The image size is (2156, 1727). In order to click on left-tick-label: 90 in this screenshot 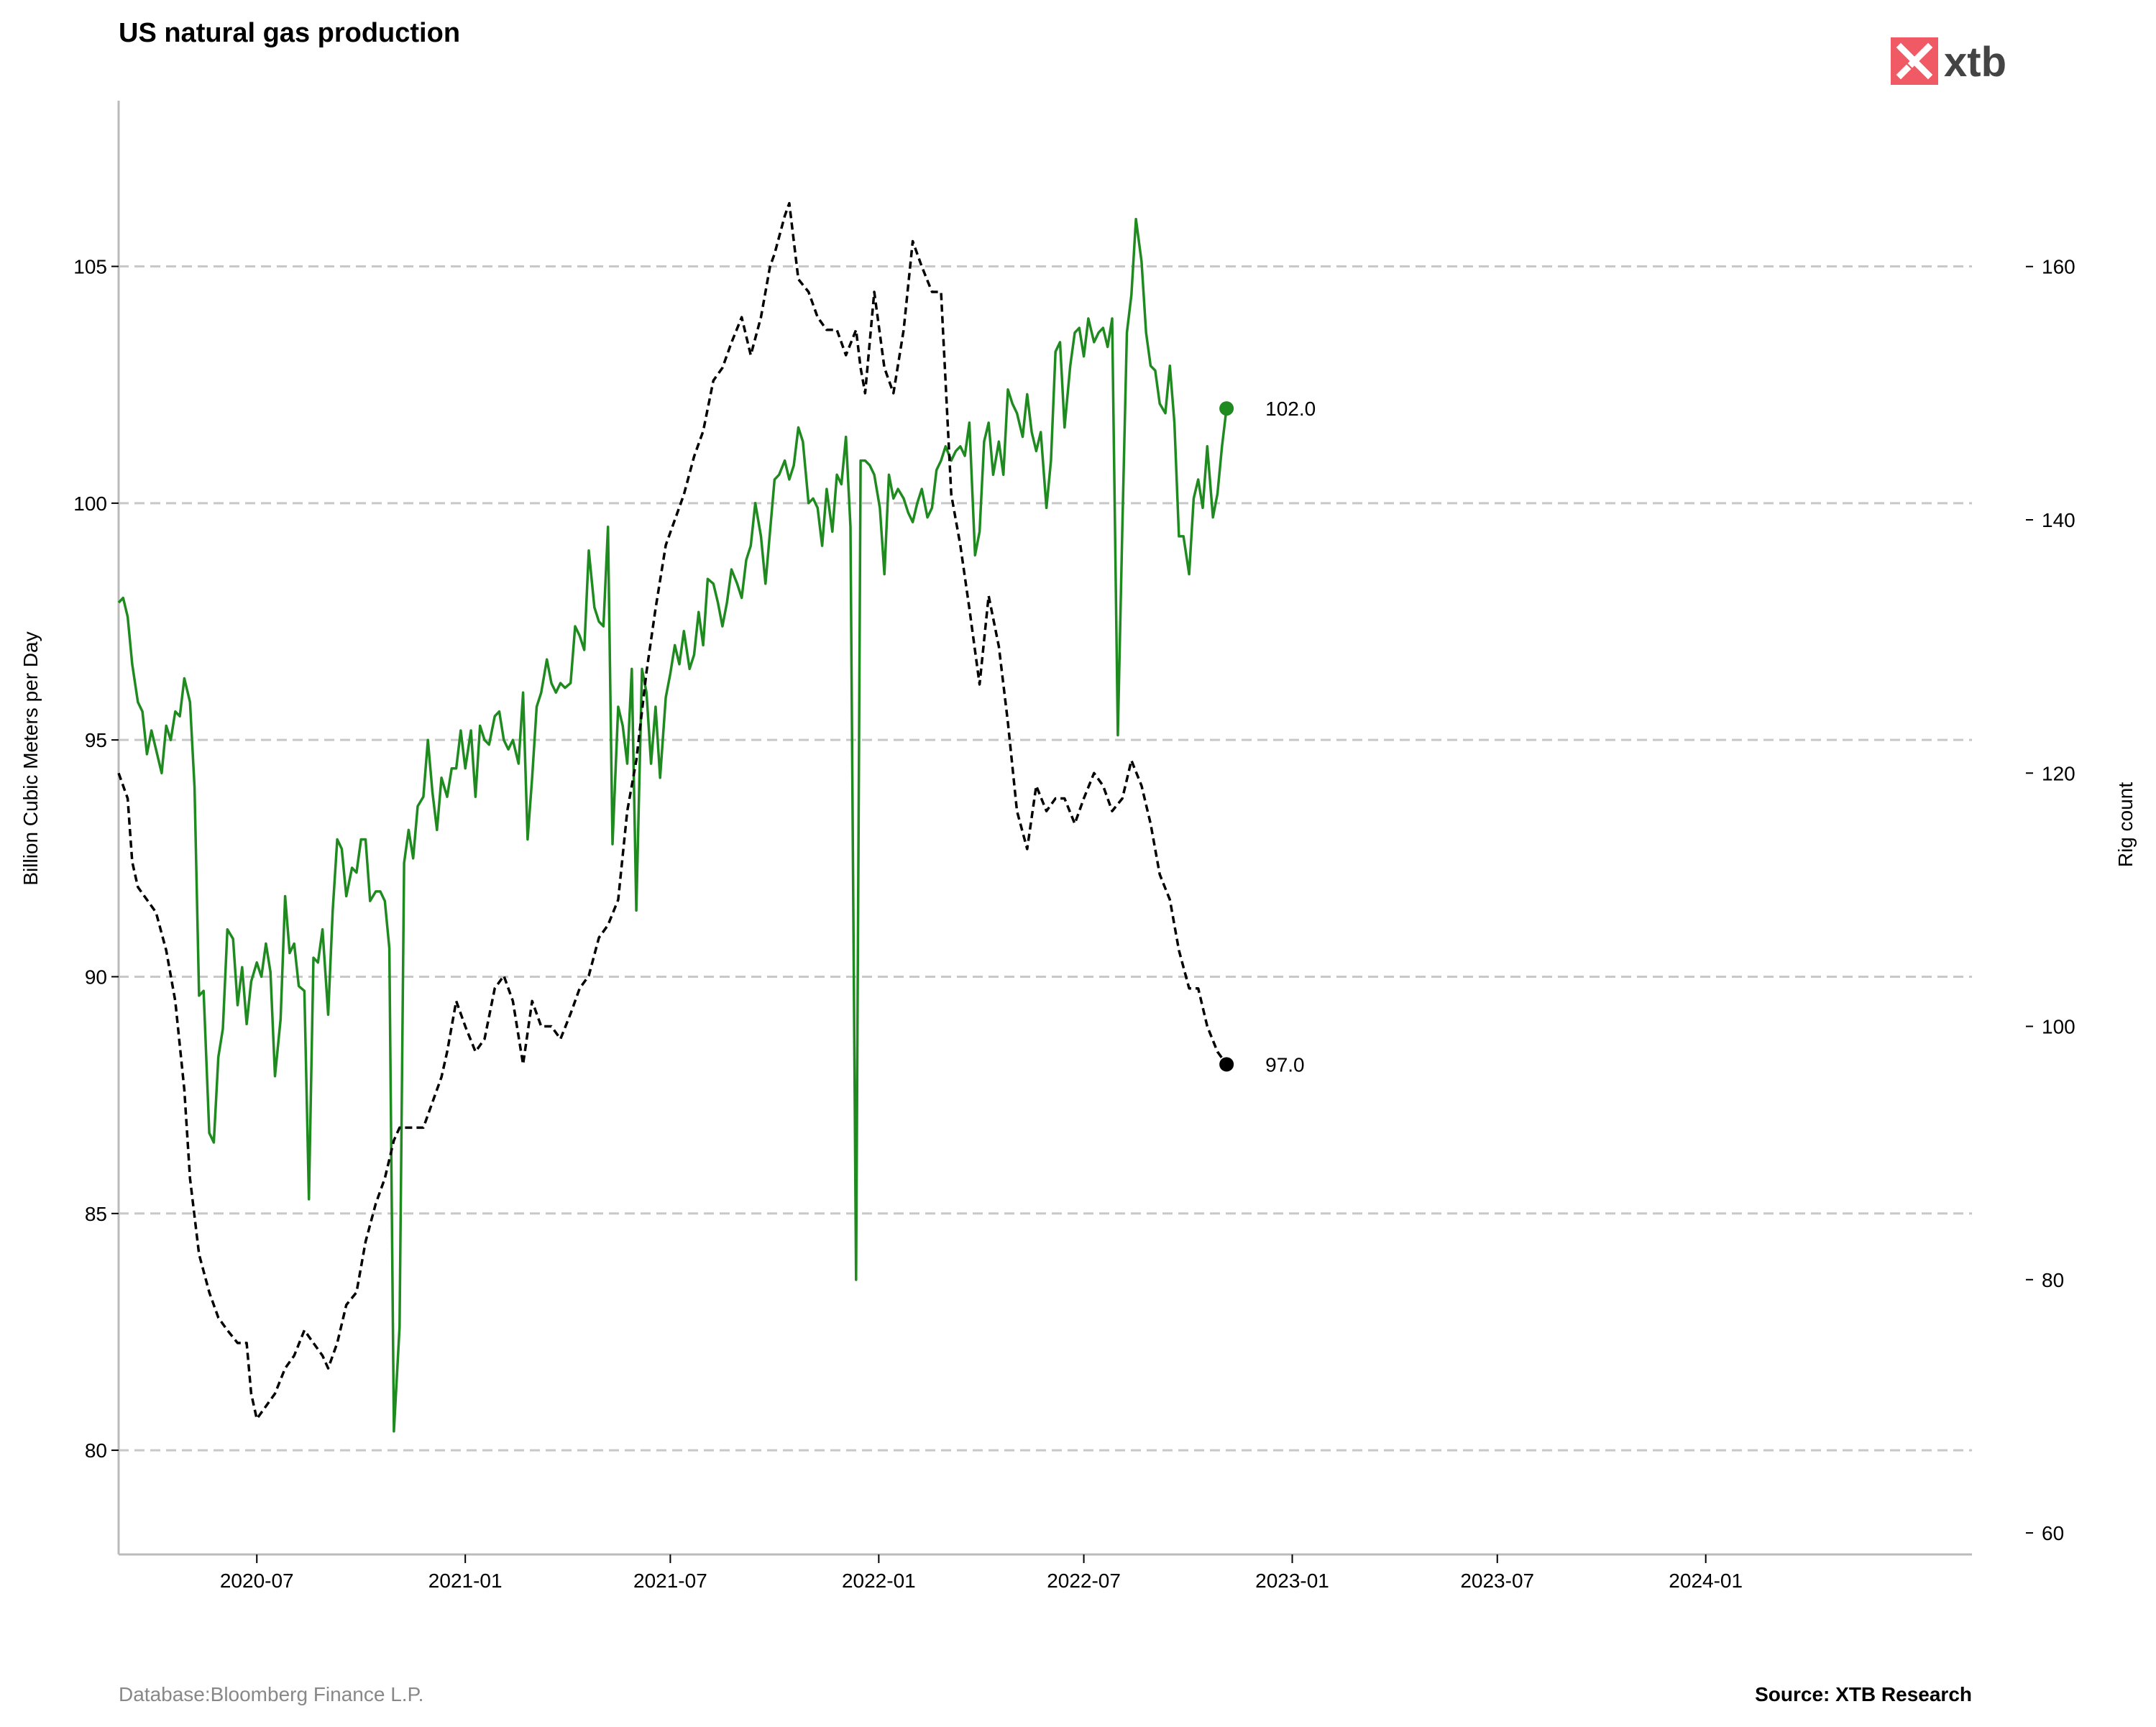, I will do `click(96, 977)`.